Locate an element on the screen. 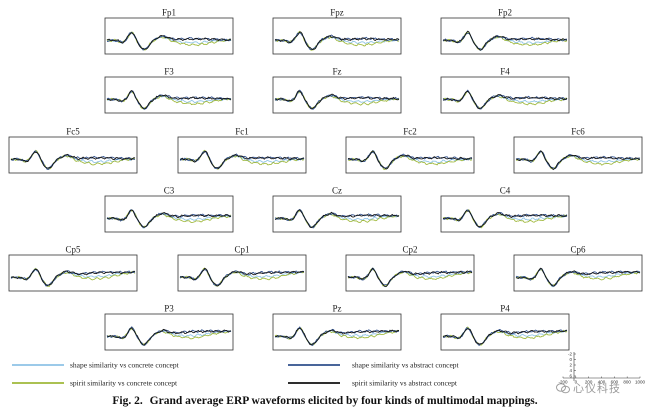 This screenshot has width=650, height=418. erp-panel: P3 is located at coordinates (169, 327).